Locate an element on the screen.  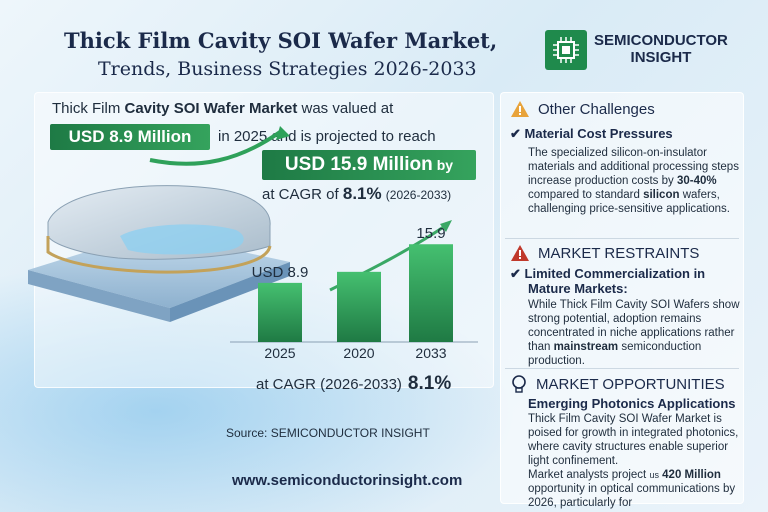
challenges-heading: Other Challenges is located at coordinates (582, 109).